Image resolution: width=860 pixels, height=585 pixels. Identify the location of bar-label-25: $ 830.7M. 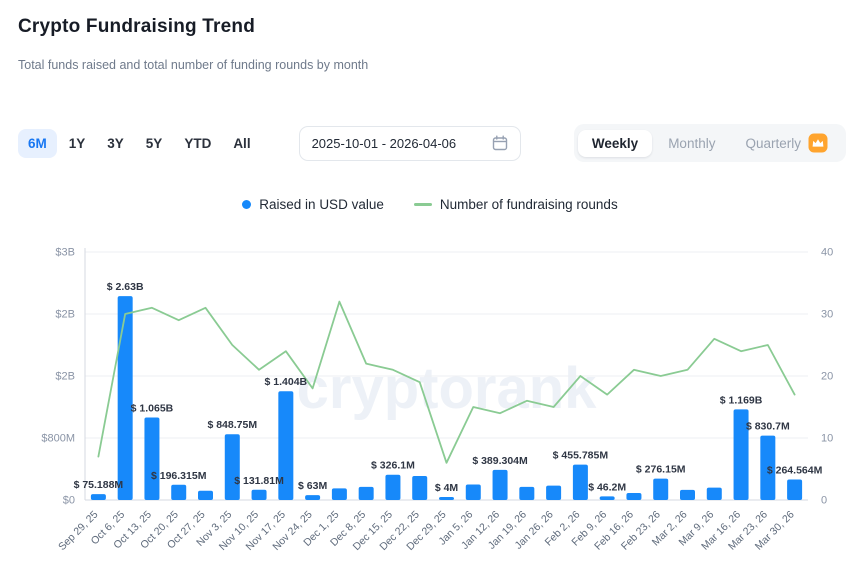
(768, 427).